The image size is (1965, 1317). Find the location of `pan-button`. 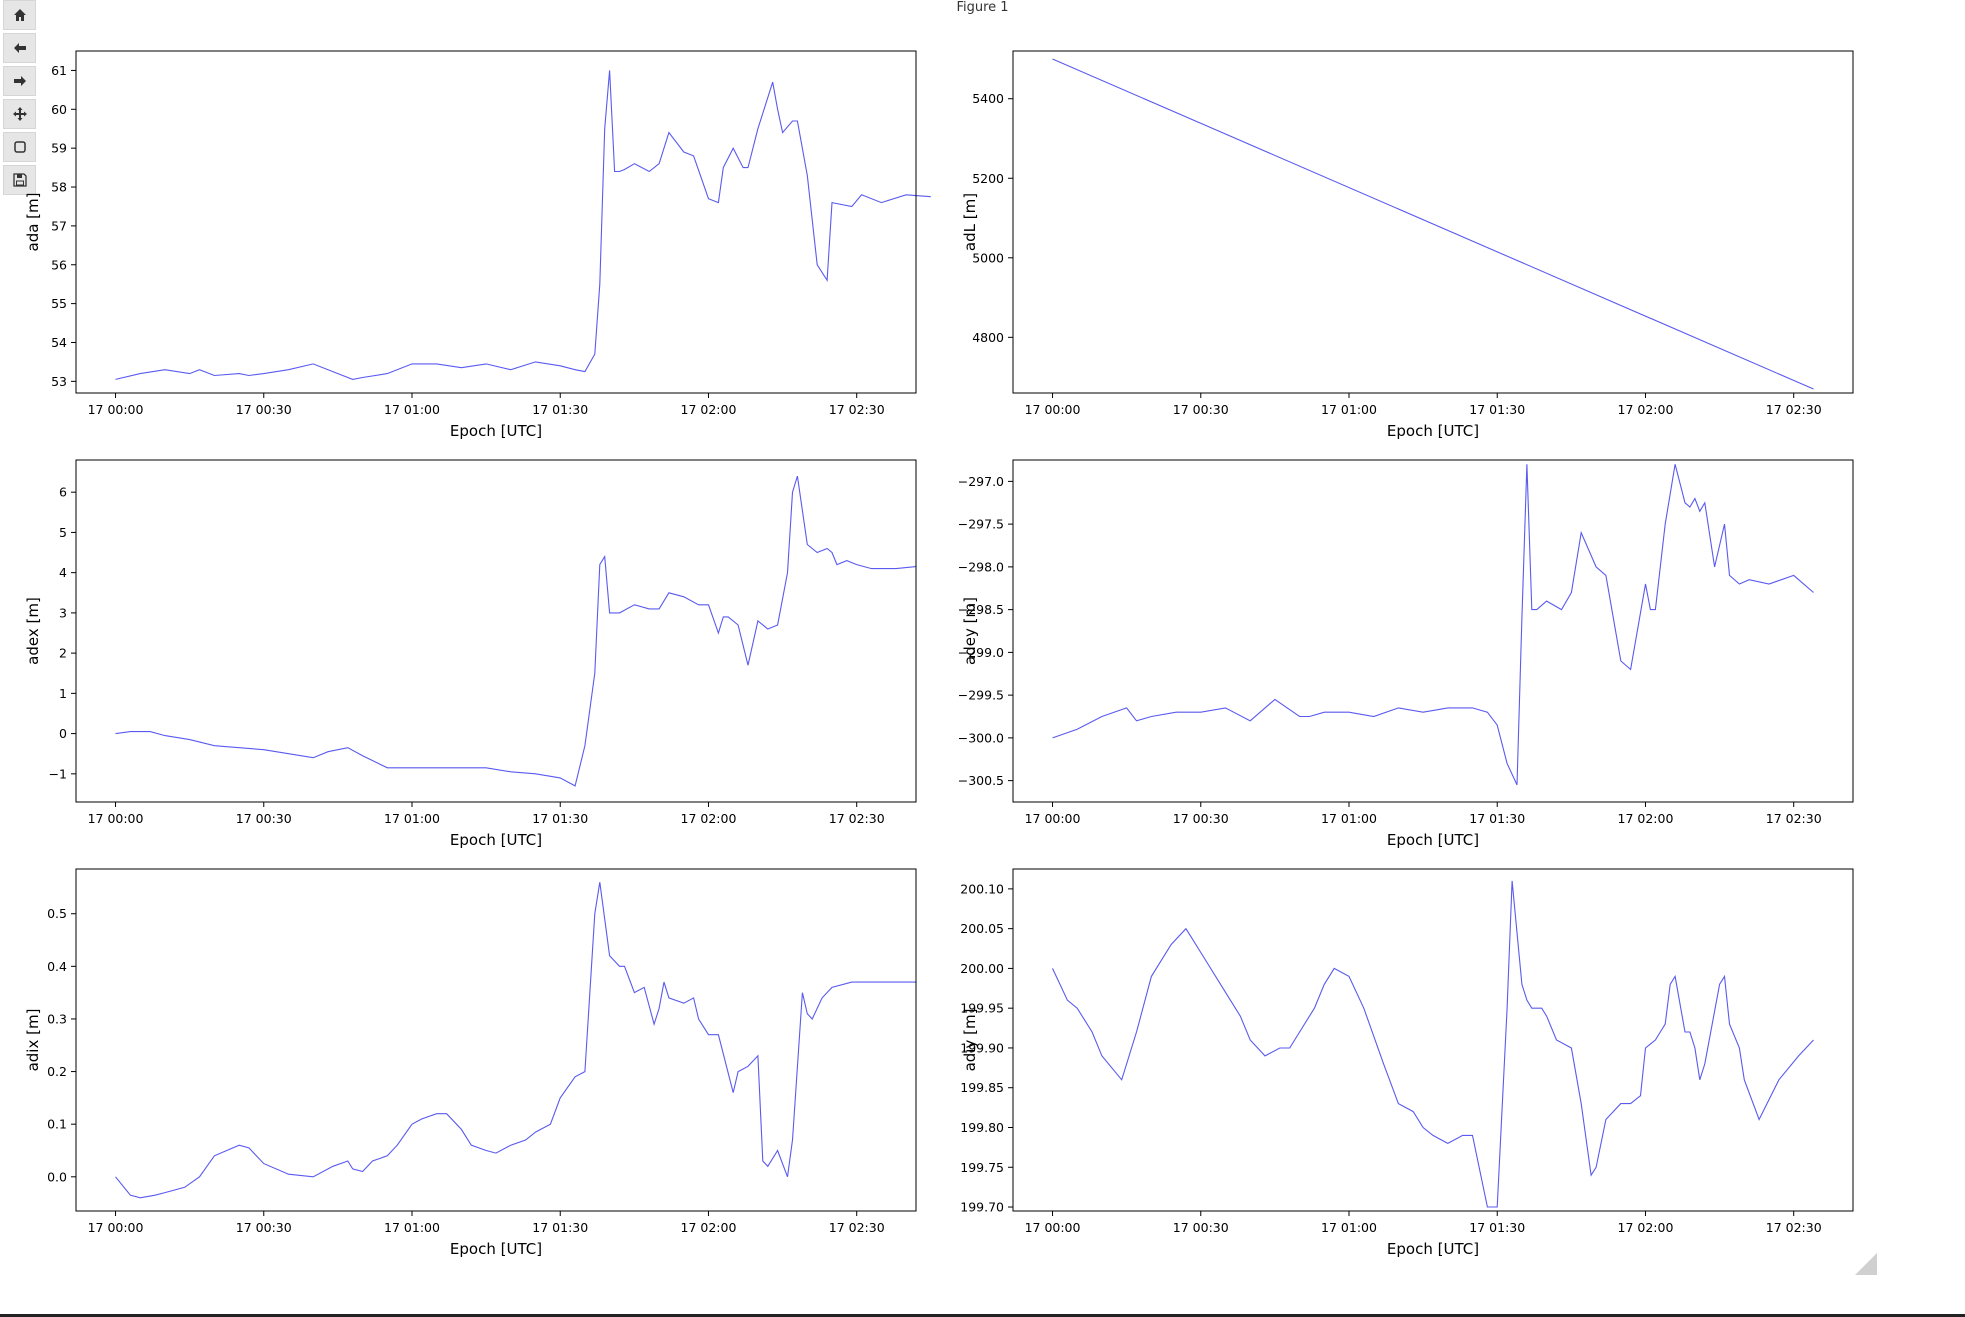

pan-button is located at coordinates (19, 114).